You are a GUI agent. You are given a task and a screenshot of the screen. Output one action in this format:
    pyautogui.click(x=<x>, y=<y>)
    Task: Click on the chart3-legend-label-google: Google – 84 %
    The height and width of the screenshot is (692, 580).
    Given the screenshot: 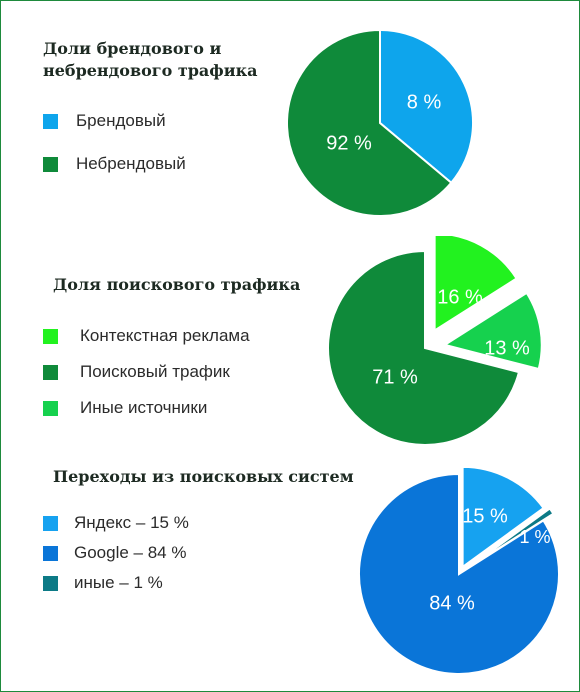 What is the action you would take?
    pyautogui.click(x=130, y=552)
    